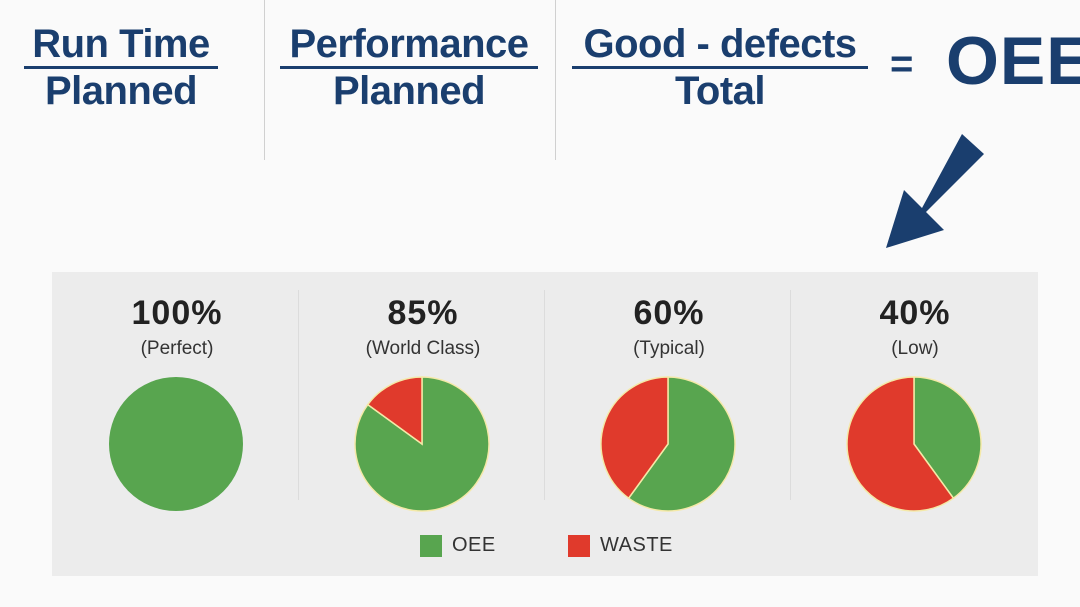  What do you see at coordinates (915, 348) in the screenshot?
I see `pie-category-label: (Low)` at bounding box center [915, 348].